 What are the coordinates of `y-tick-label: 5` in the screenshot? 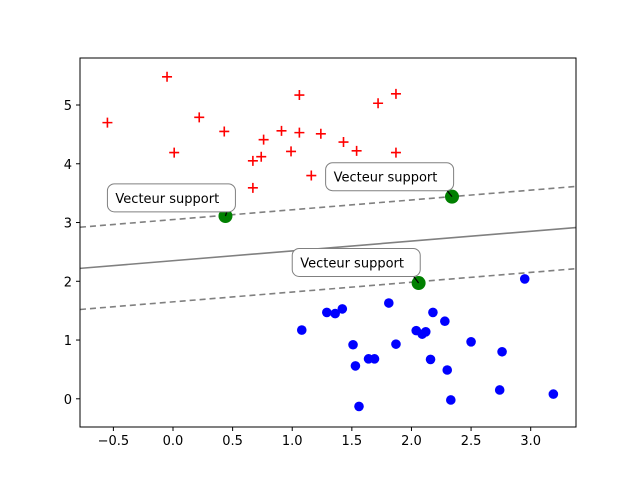 It's located at (68, 106).